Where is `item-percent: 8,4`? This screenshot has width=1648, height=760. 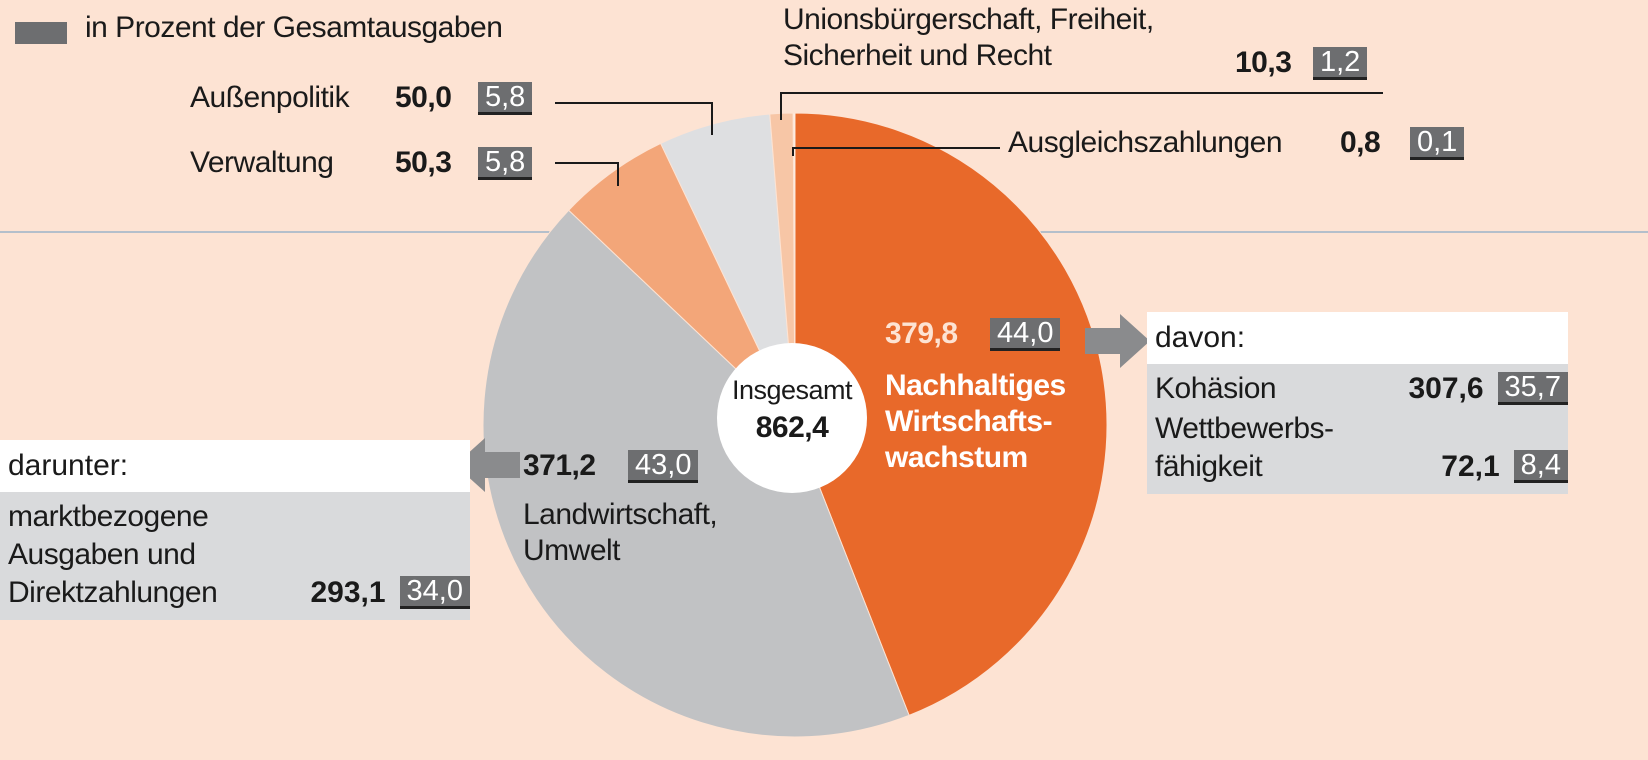
item-percent: 8,4 is located at coordinates (1540, 466).